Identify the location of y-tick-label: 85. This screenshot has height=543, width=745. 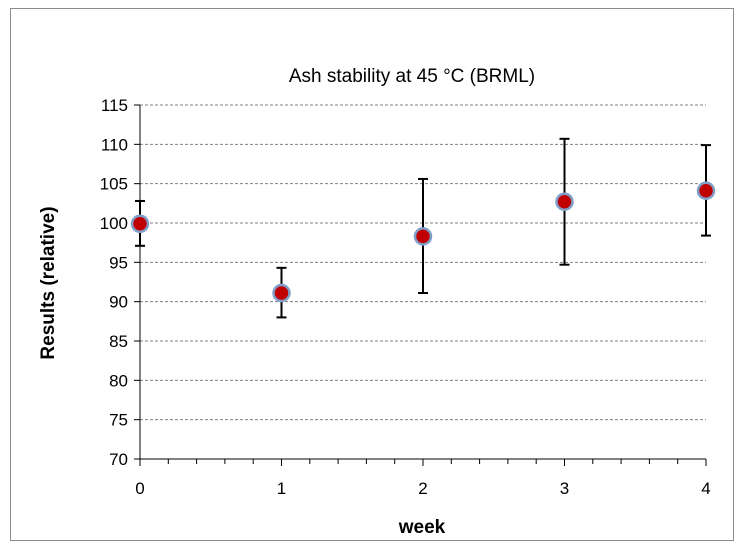
(118, 341).